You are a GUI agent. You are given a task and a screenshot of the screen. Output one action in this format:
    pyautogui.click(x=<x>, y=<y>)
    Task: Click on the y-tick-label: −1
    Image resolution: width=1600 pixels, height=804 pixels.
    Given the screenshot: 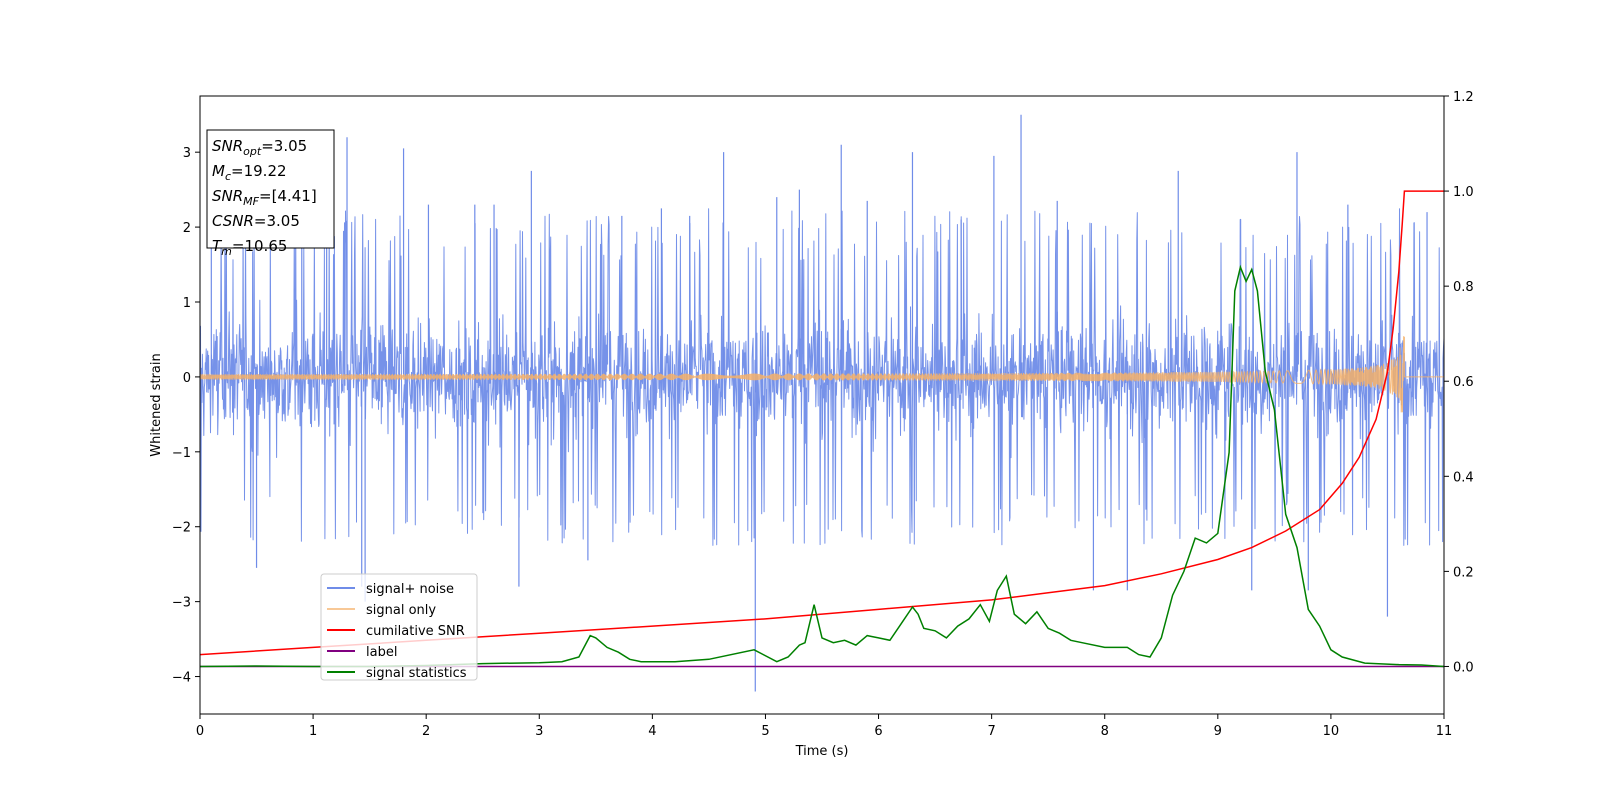 What is the action you would take?
    pyautogui.click(x=181, y=453)
    